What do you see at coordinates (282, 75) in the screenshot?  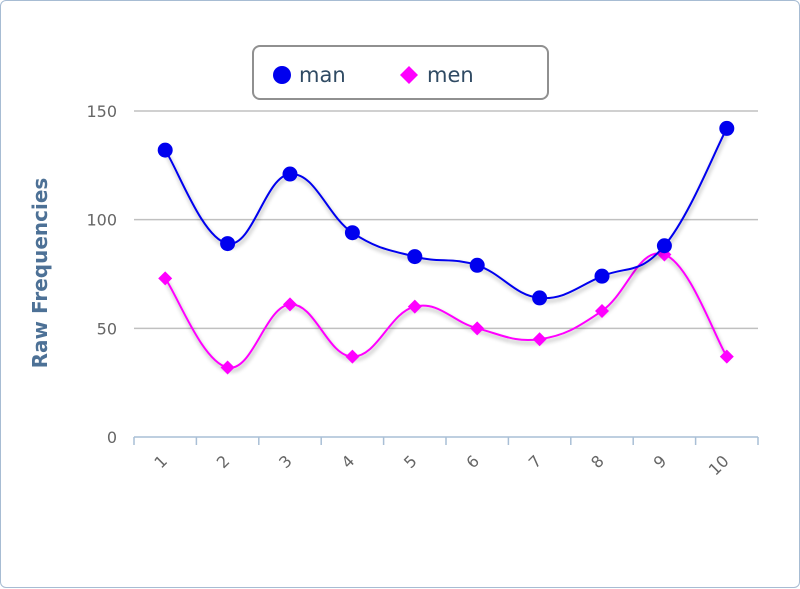 I see `legend-marker-man` at bounding box center [282, 75].